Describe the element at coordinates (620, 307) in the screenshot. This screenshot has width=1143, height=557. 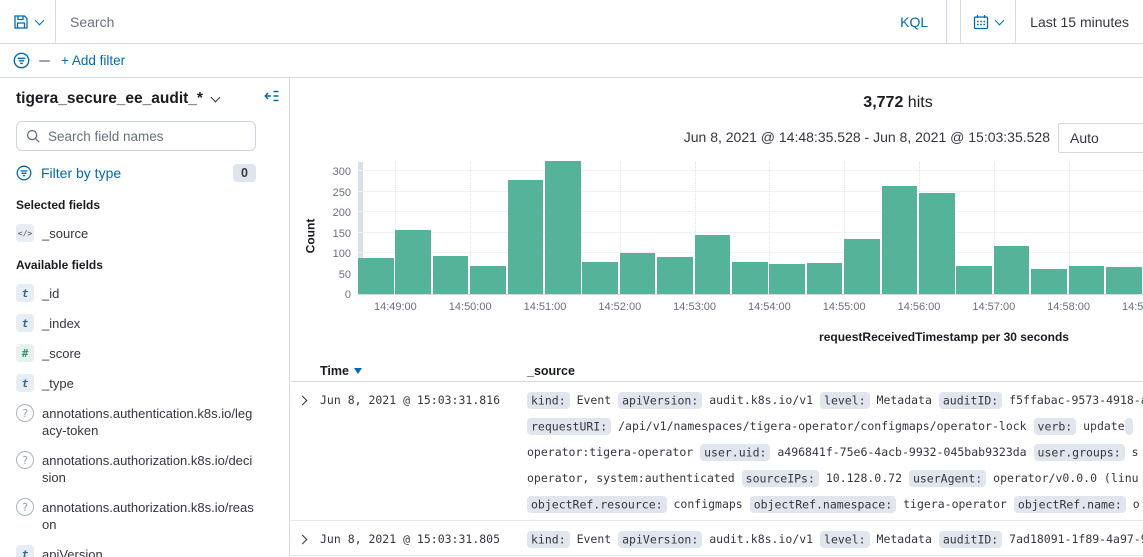
I see `x-tick-label: 14:52:00` at that location.